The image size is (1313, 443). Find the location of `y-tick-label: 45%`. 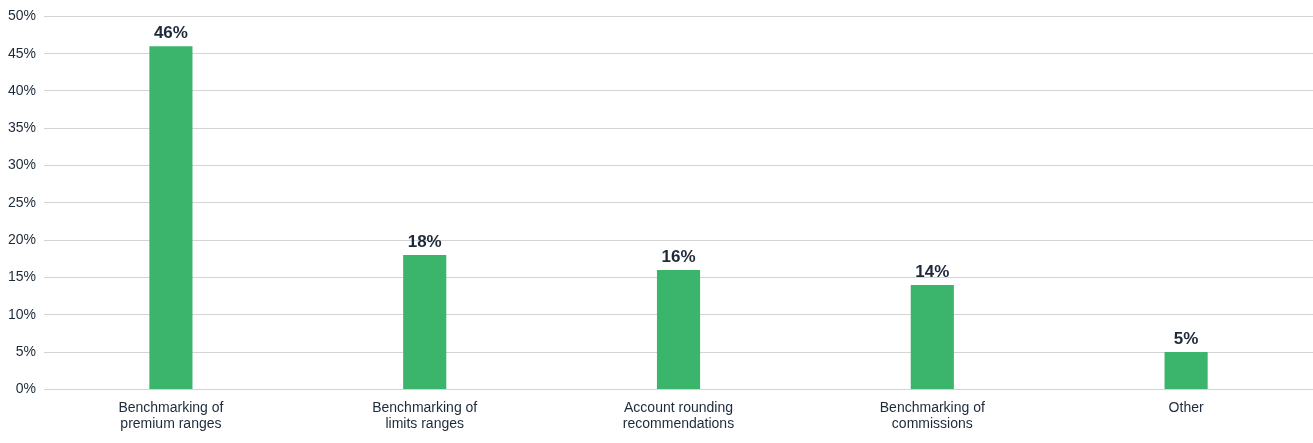

y-tick-label: 45% is located at coordinates (22, 52).